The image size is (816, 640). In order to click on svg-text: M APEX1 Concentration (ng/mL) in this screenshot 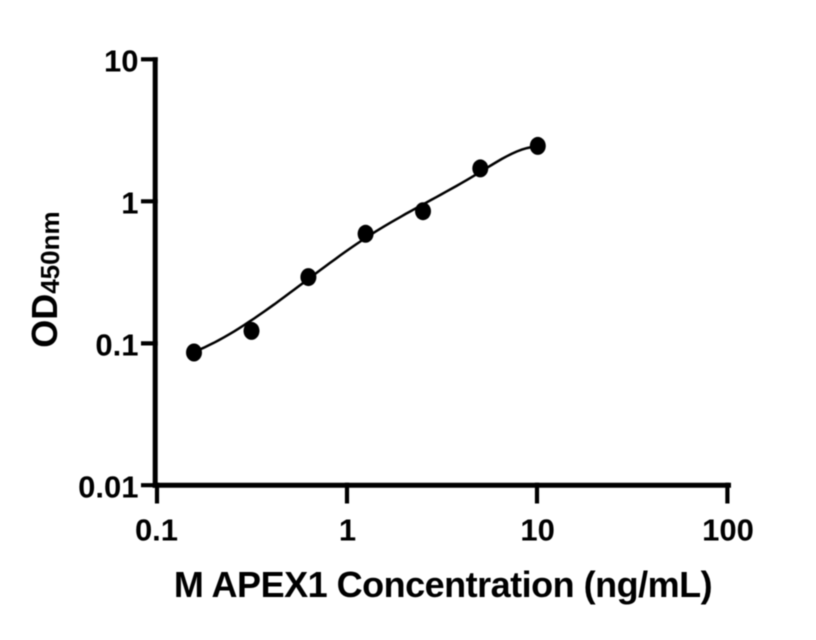, I will do `click(443, 584)`.